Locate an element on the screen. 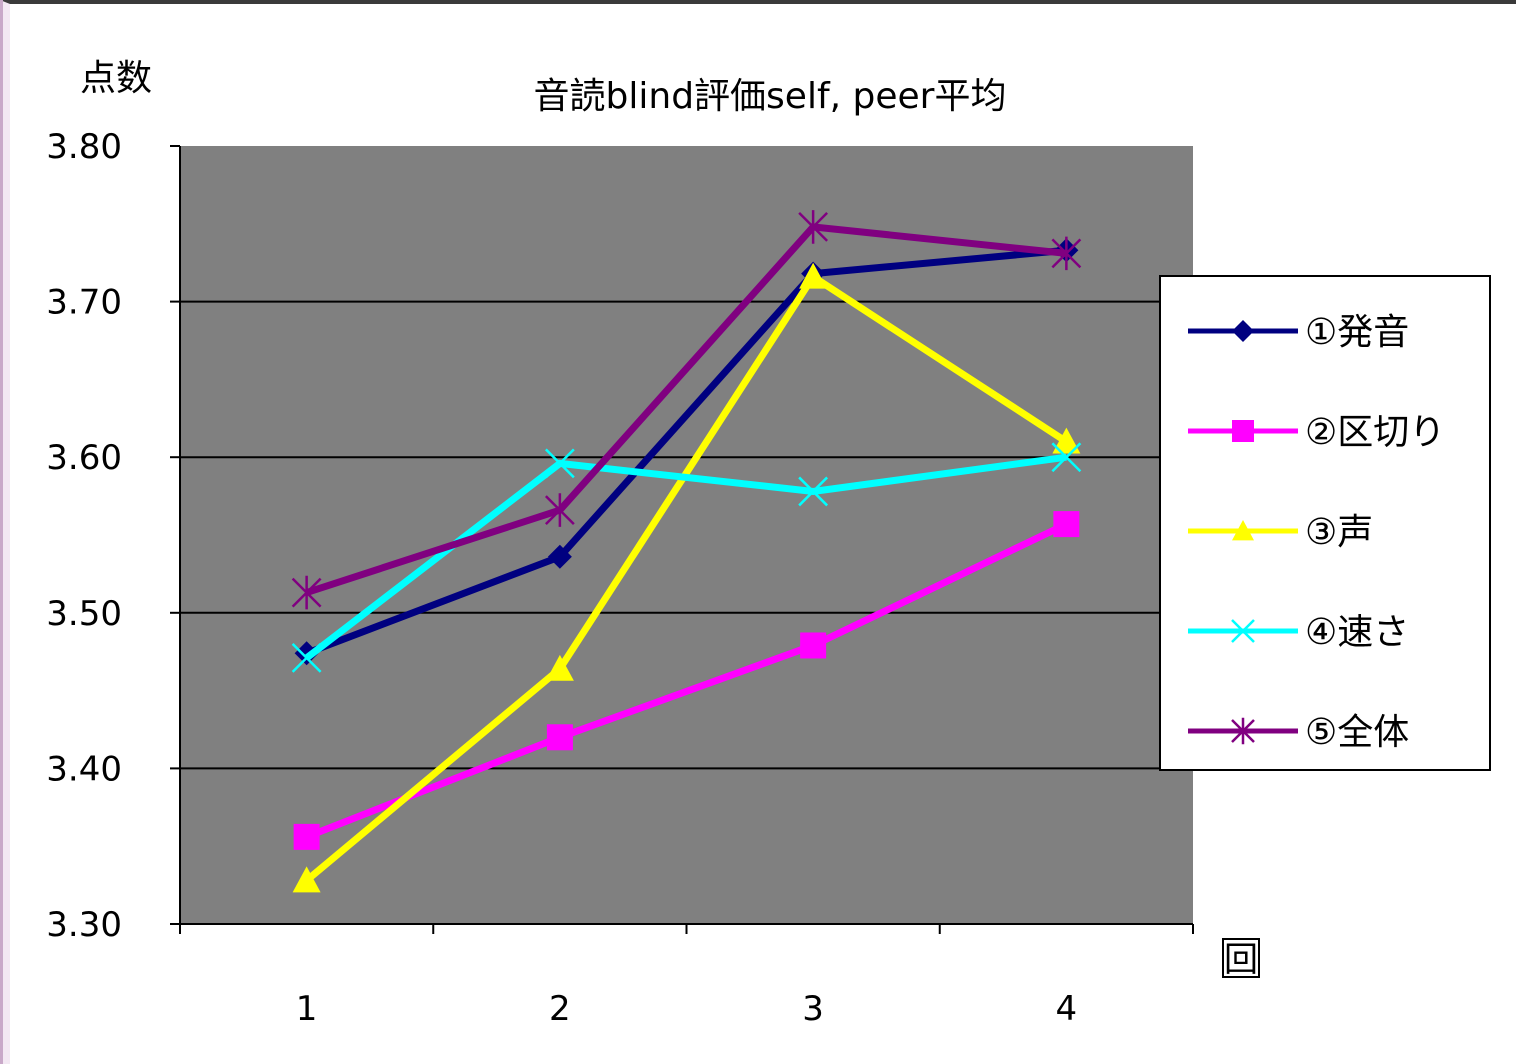 Image resolution: width=1516 pixels, height=1064 pixels. y-tick-label: 3.70 is located at coordinates (84, 303).